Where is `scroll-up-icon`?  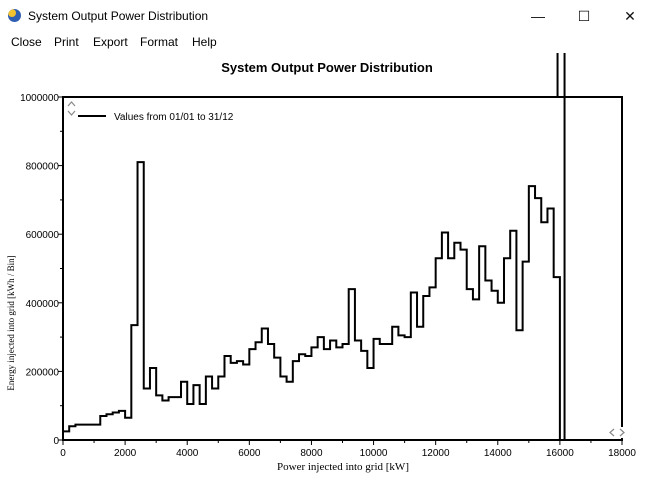 scroll-up-icon is located at coordinates (71, 104).